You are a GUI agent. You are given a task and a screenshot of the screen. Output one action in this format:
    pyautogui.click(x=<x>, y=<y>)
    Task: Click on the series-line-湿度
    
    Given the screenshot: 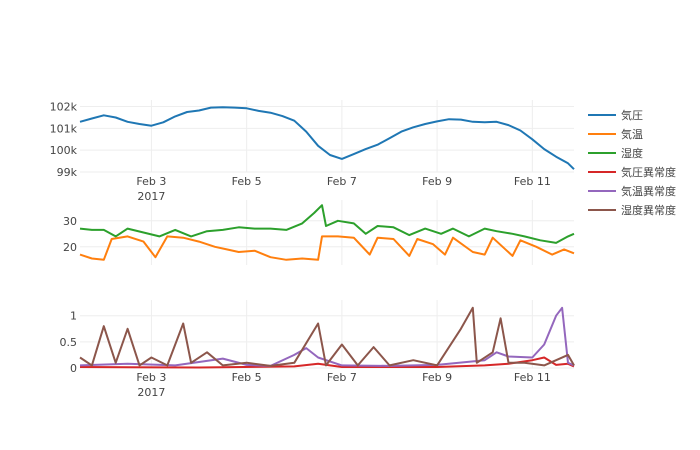 What is the action you would take?
    pyautogui.click(x=327, y=224)
    